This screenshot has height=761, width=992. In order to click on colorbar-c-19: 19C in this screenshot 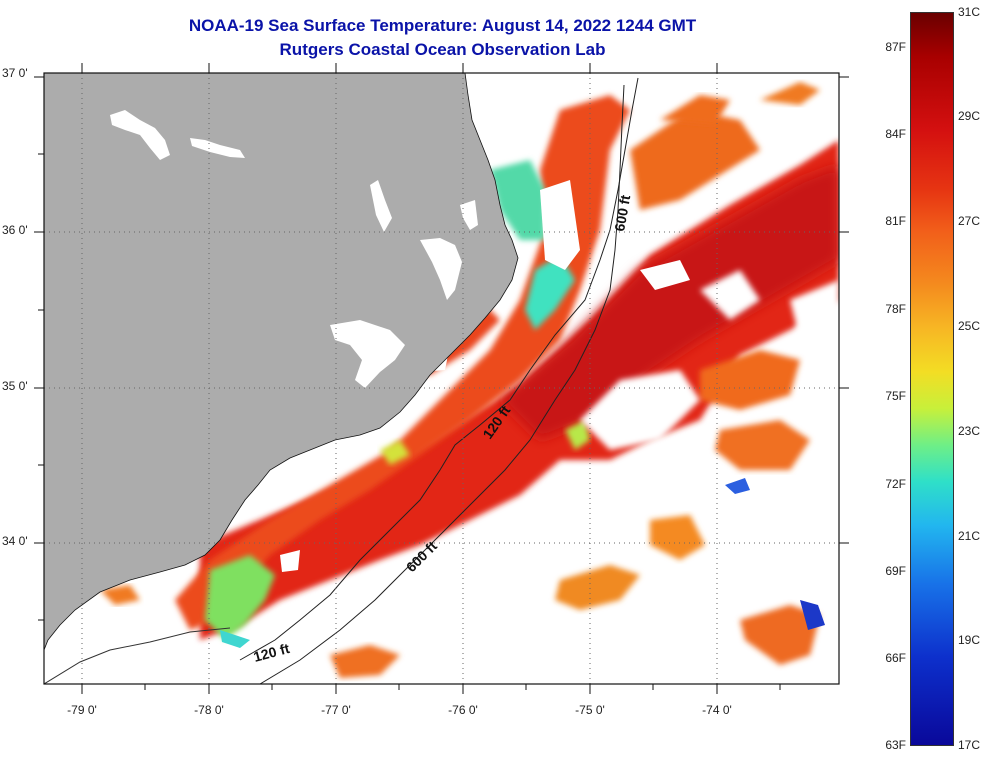, I will do `click(969, 640)`.